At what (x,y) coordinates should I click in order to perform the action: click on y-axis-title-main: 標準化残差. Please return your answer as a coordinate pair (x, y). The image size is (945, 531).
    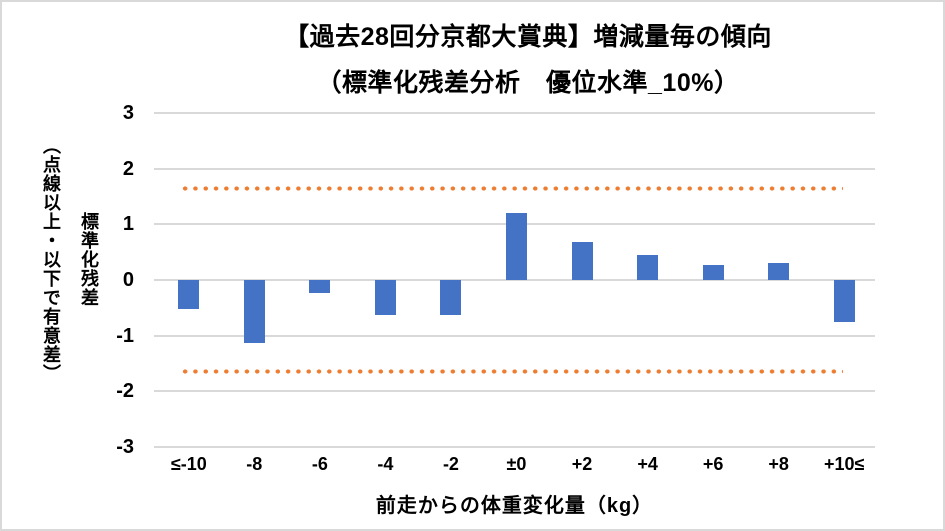
    Looking at the image, I should click on (89, 259).